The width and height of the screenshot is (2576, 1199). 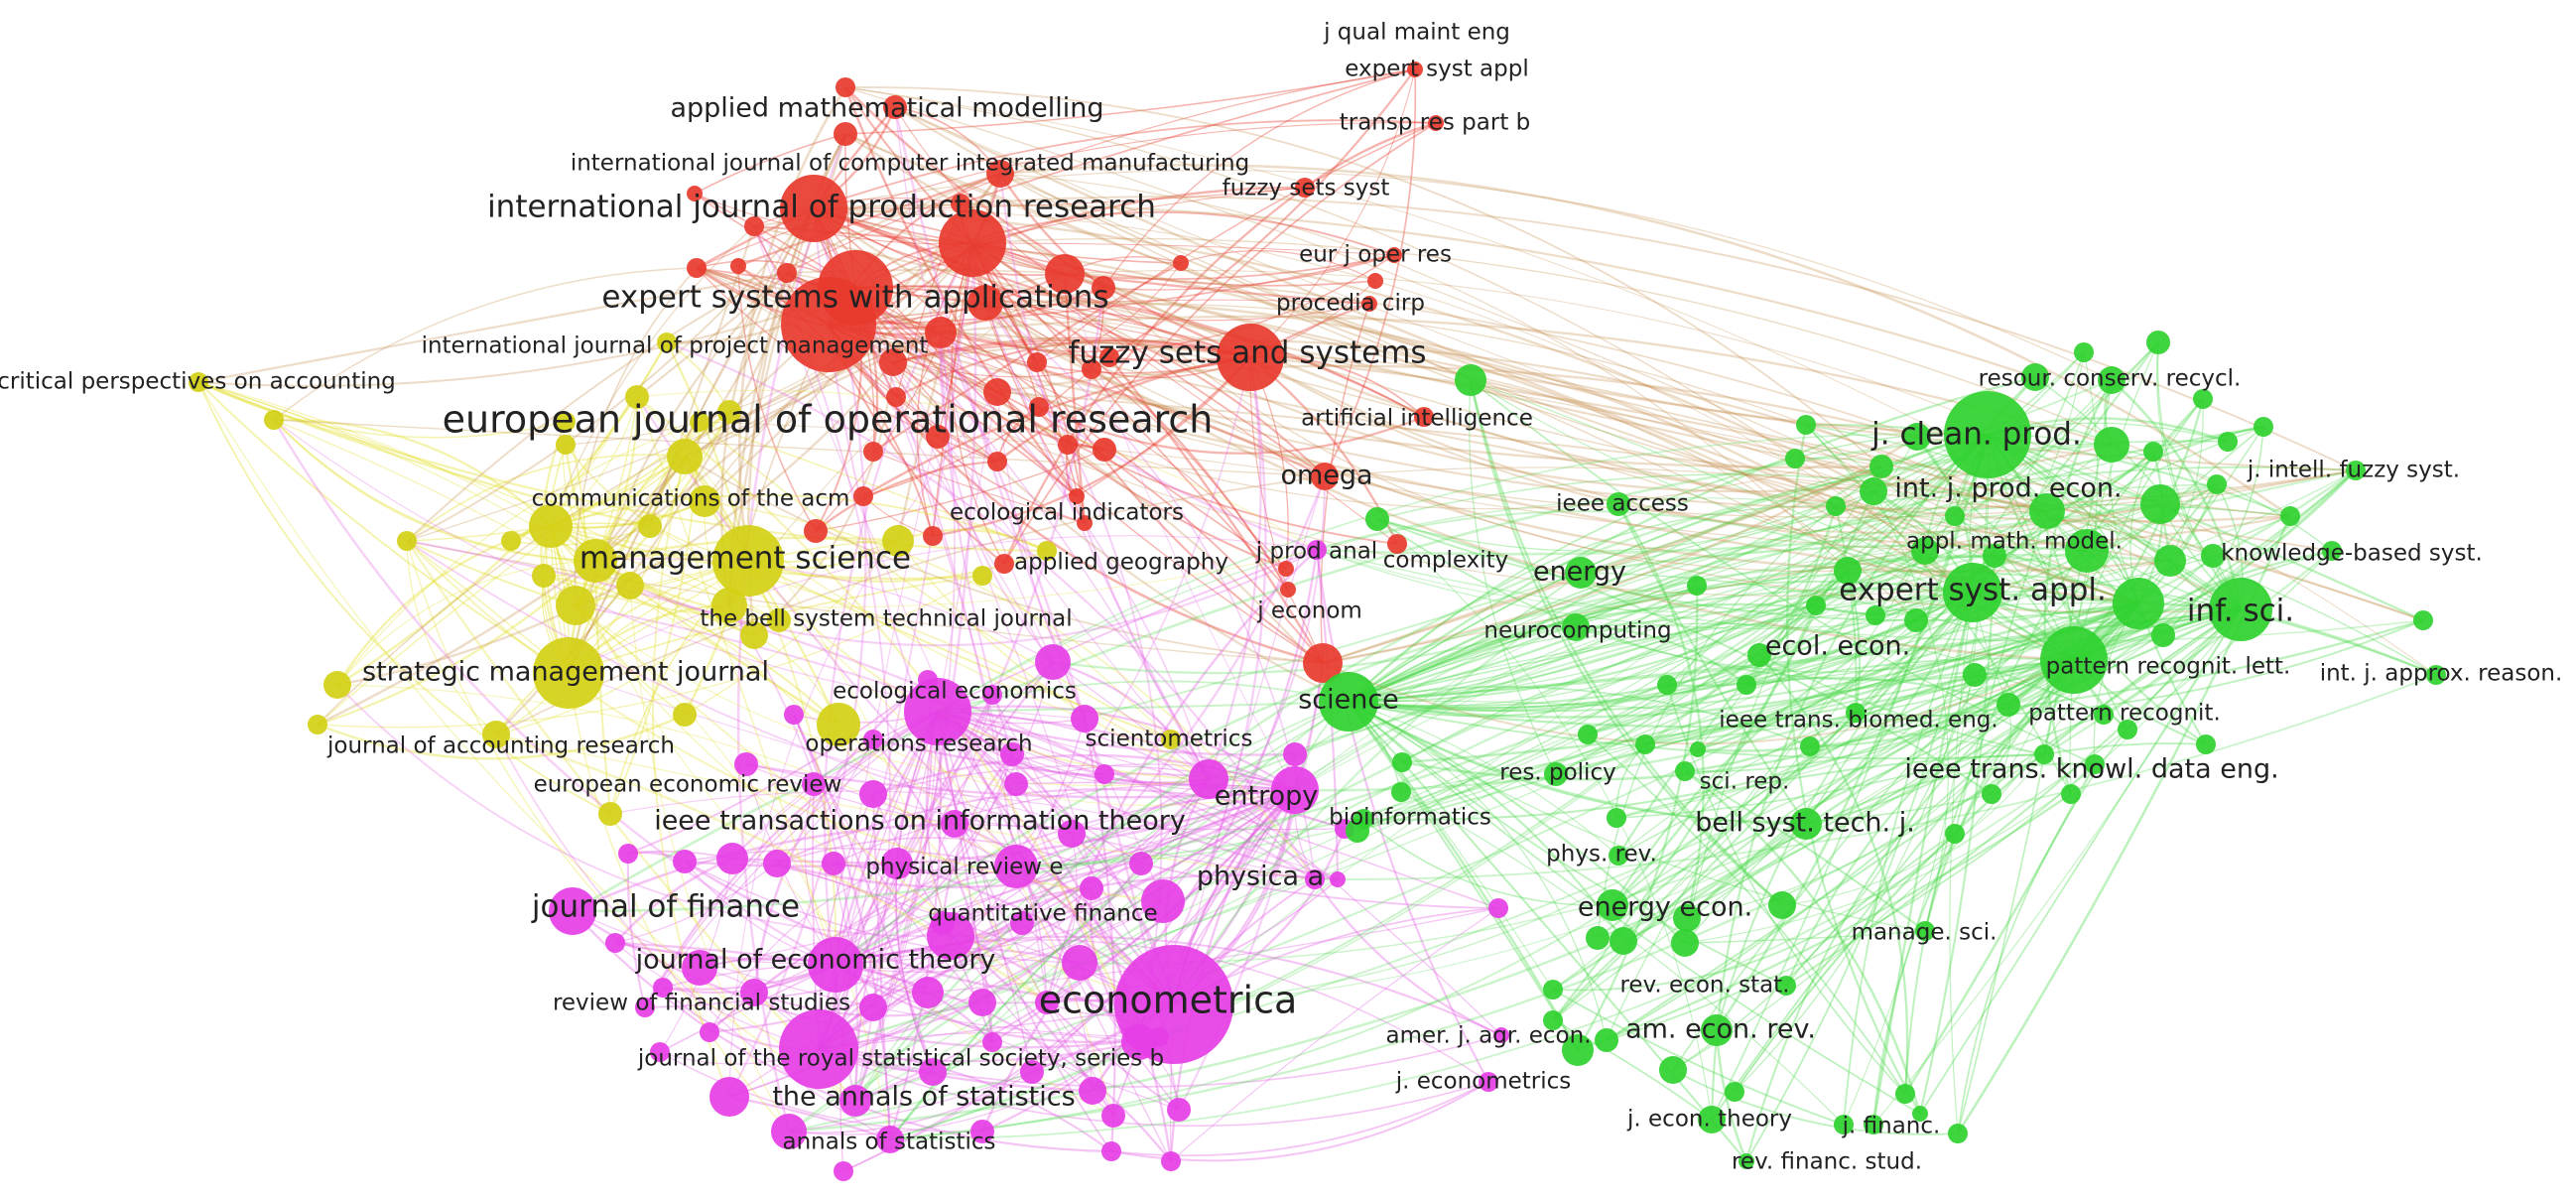 I want to click on node-label: phys. rev., so click(x=1602, y=854).